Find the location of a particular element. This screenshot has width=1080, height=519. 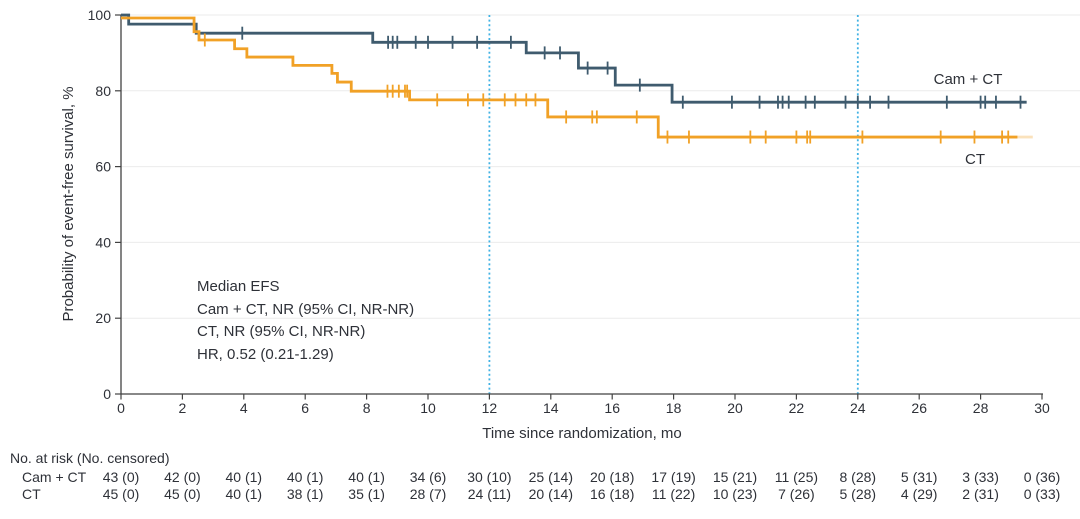

x-axis-label: Time since randomization, mo is located at coordinates (582, 433).